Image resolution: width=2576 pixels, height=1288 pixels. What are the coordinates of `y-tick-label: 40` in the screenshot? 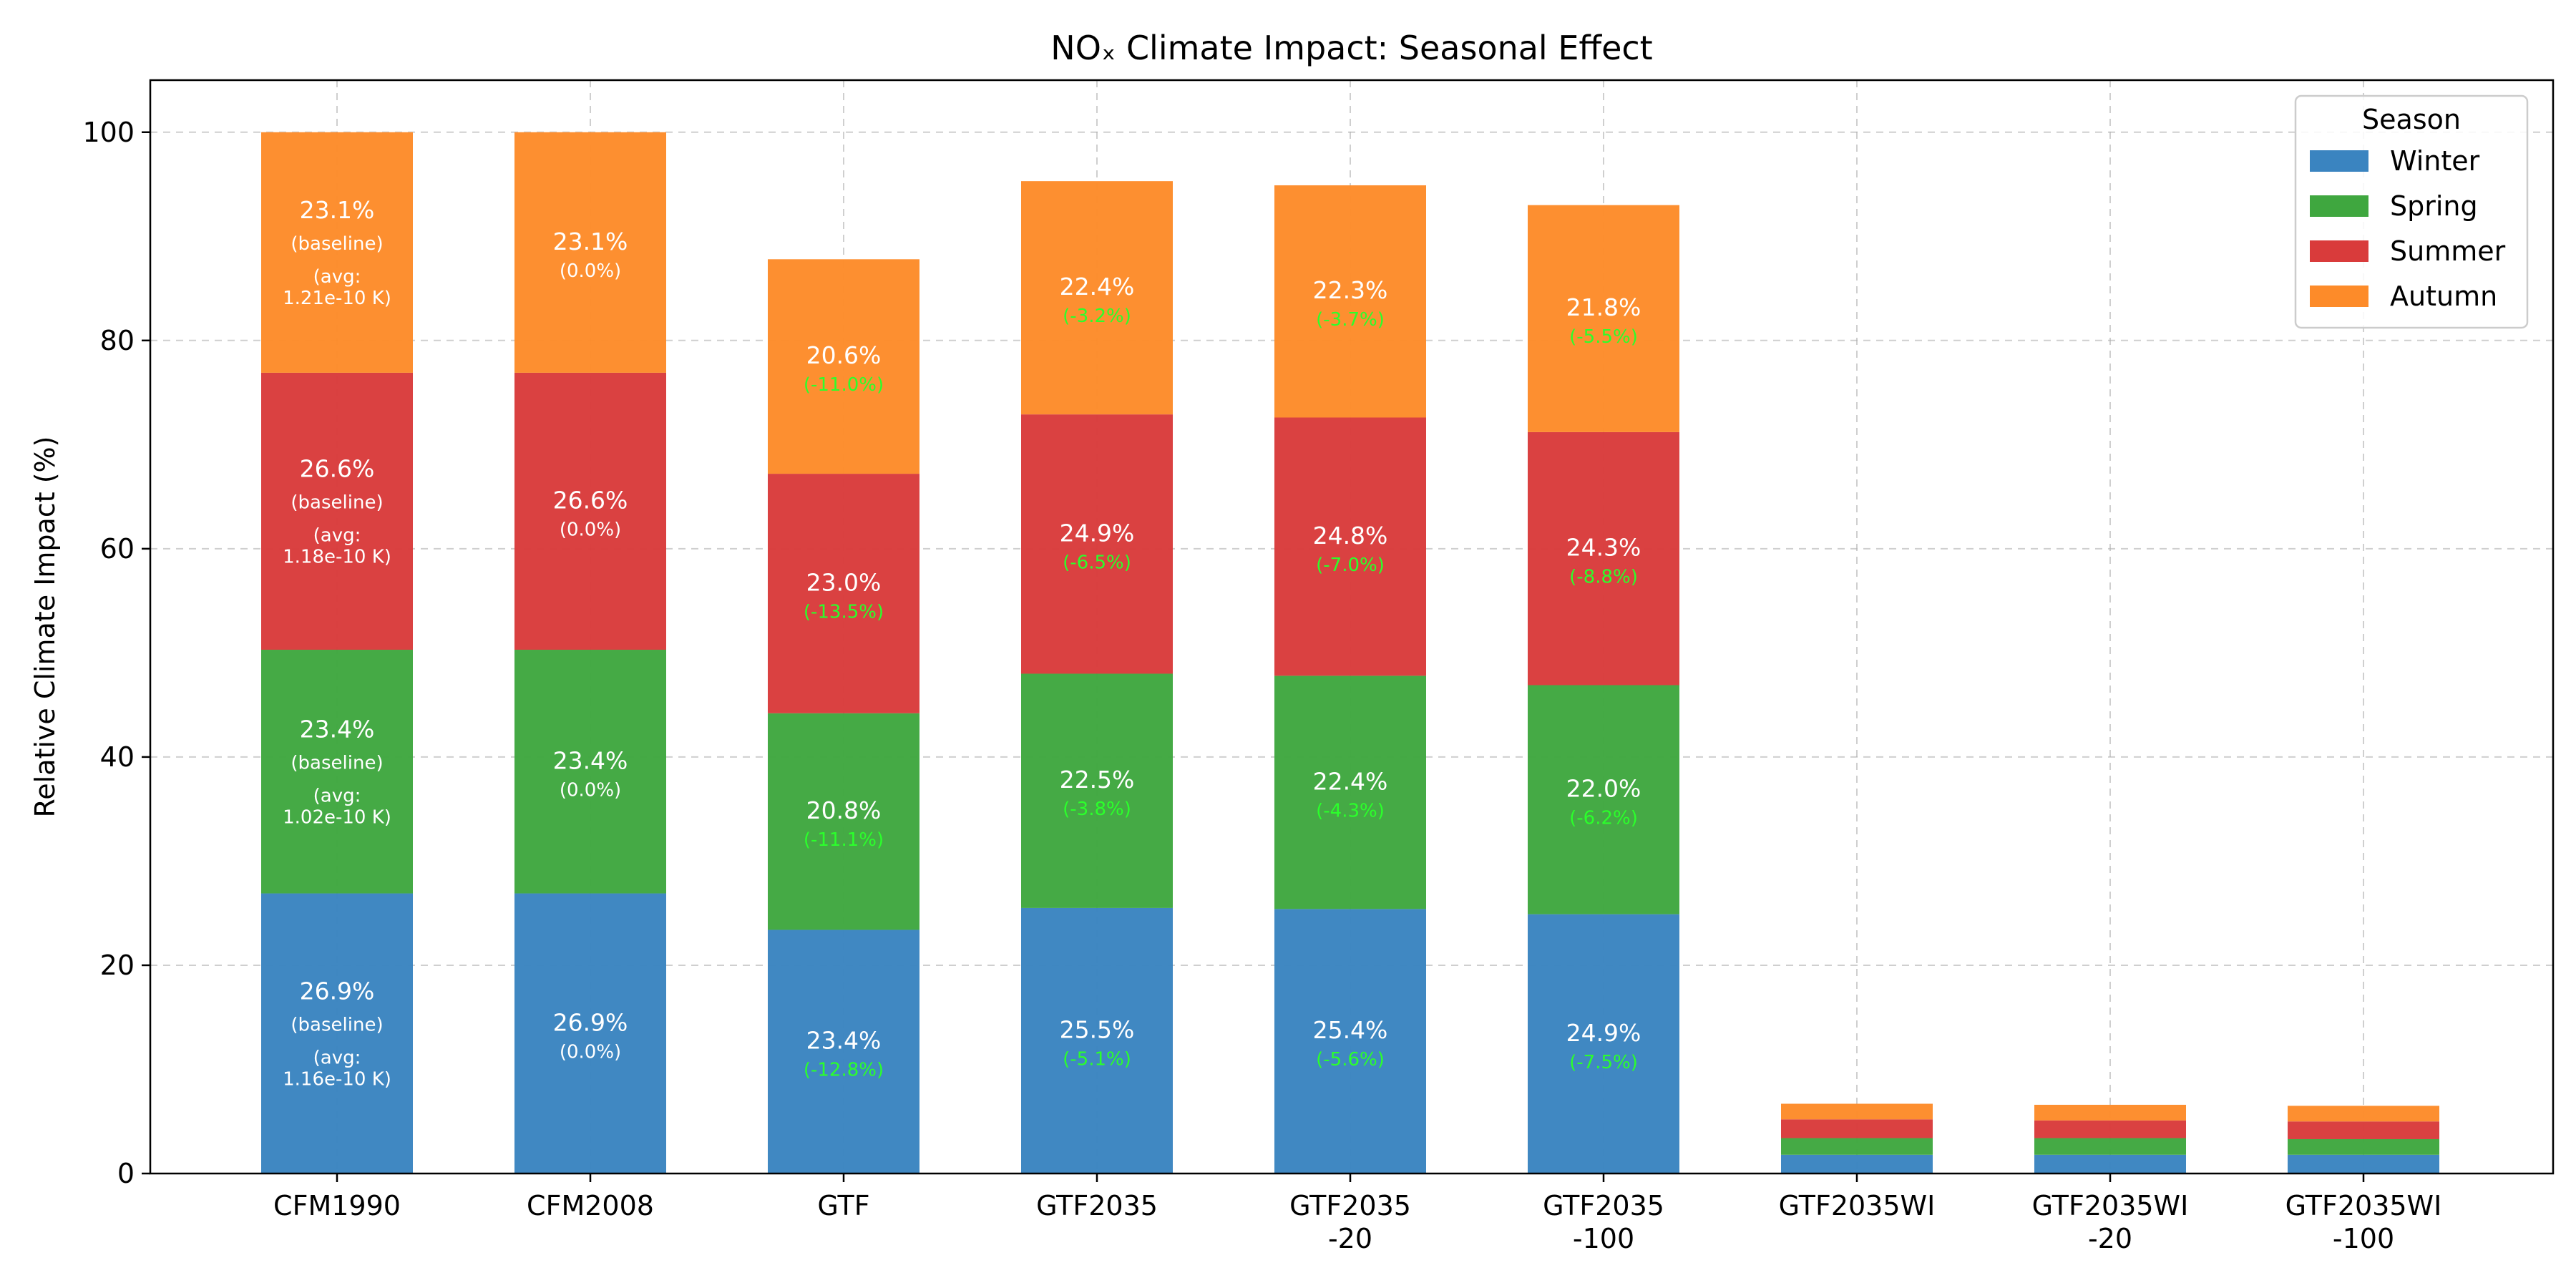 It's located at (117, 757).